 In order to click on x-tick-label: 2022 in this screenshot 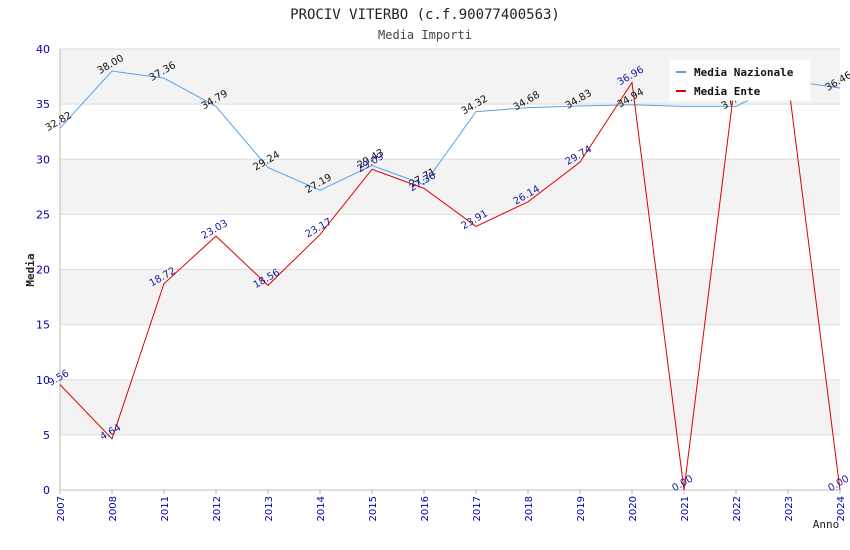, I will do `click(737, 508)`.